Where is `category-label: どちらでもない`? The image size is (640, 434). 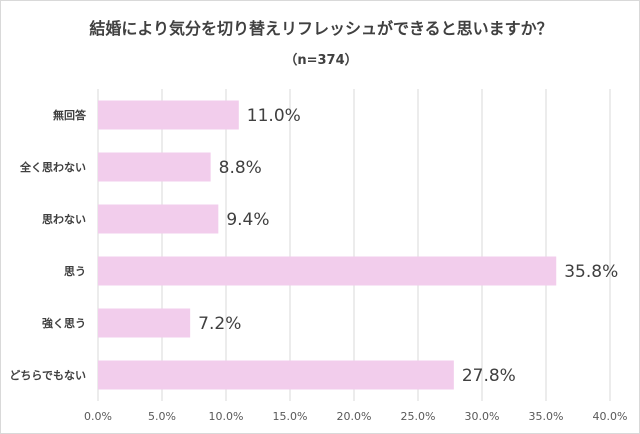 category-label: どちらでもない is located at coordinates (47, 375).